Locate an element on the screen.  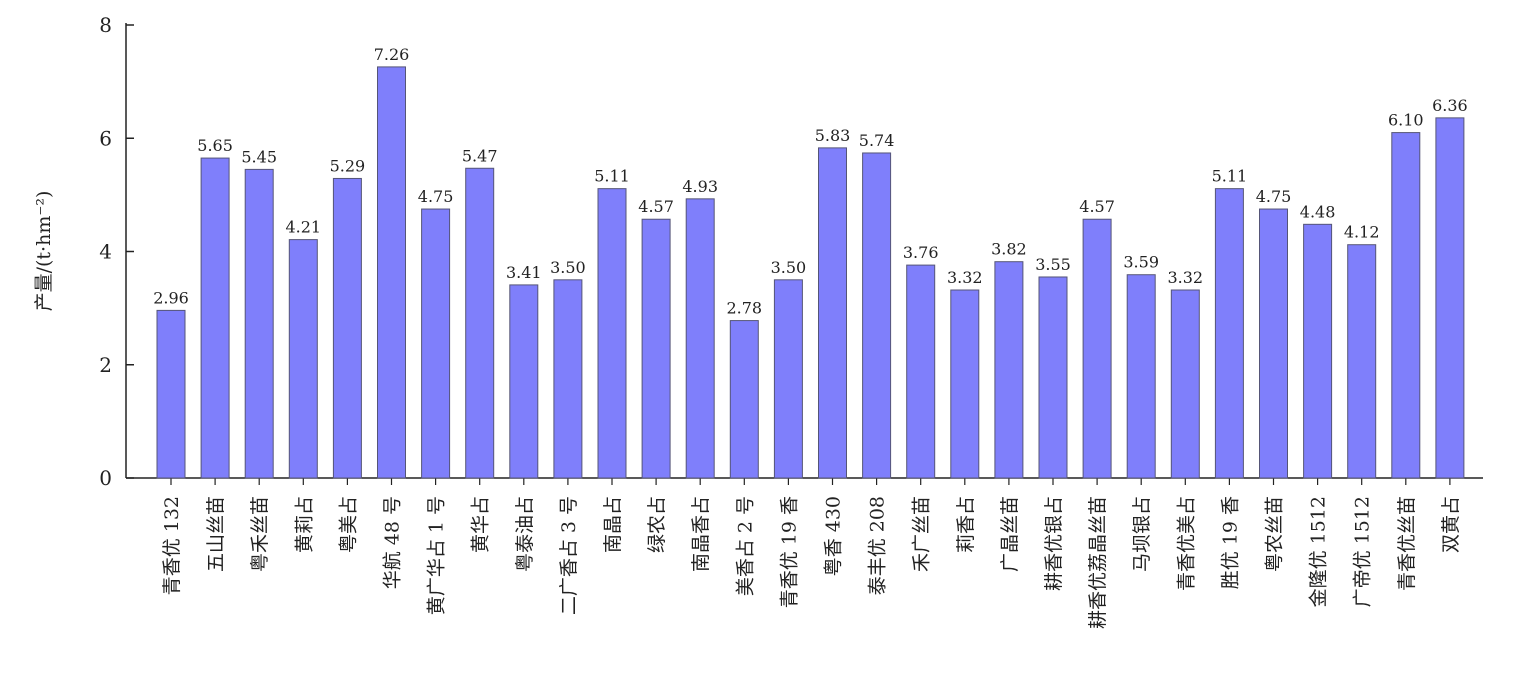
x-tick-label: 青香优 19 香 is located at coordinates (789, 552).